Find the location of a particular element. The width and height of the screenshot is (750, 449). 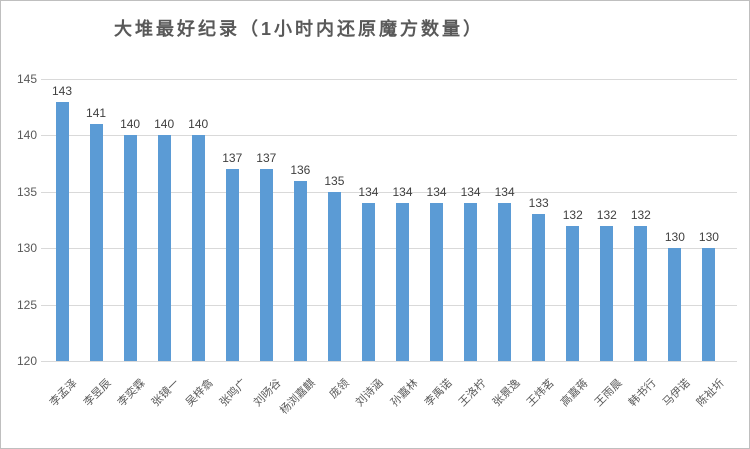

x-axis-category-label: 王炜茗 is located at coordinates (540, 393).